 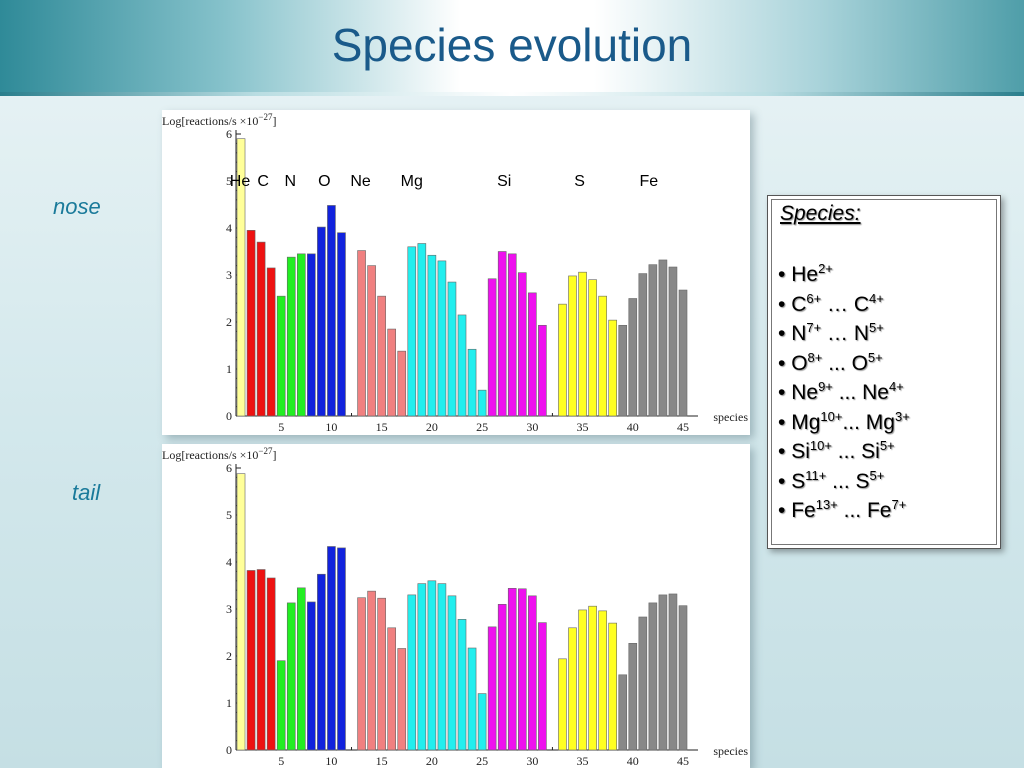 What do you see at coordinates (482, 761) in the screenshot?
I see `x-tick-label: 25` at bounding box center [482, 761].